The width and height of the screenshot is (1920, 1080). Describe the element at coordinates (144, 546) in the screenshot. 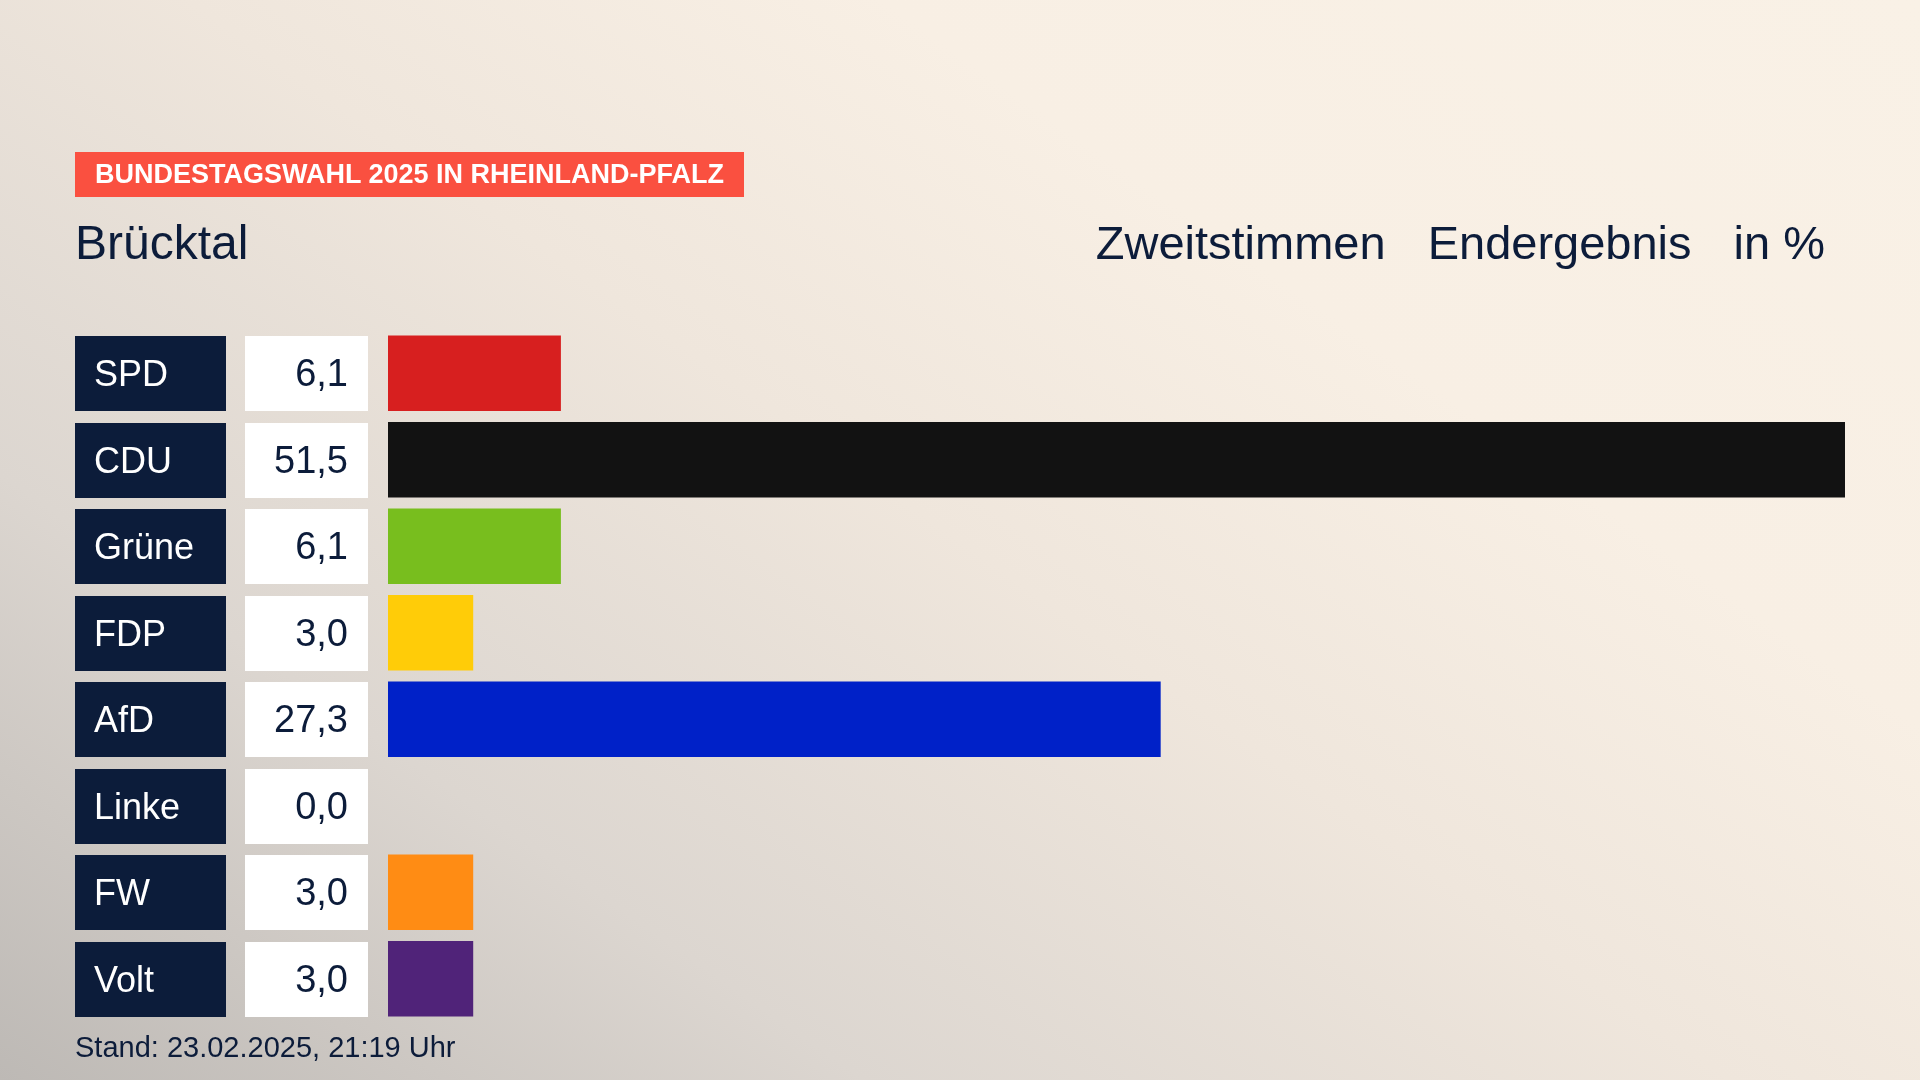

I see `y-tick-label: Grüne` at that location.